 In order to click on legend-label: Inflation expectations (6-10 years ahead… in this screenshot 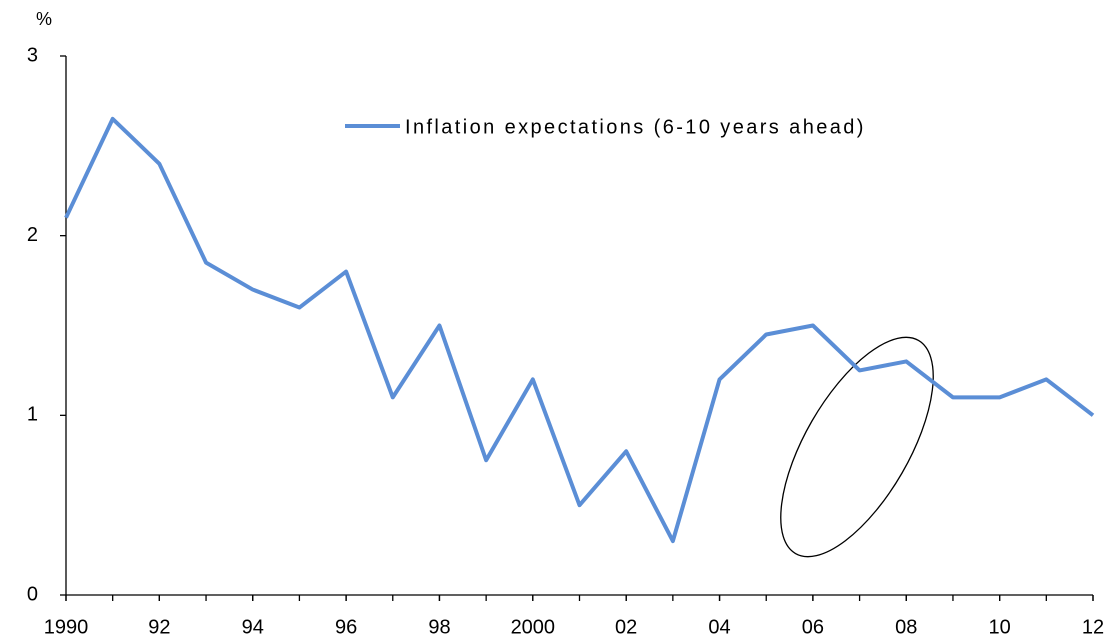, I will do `click(635, 127)`.